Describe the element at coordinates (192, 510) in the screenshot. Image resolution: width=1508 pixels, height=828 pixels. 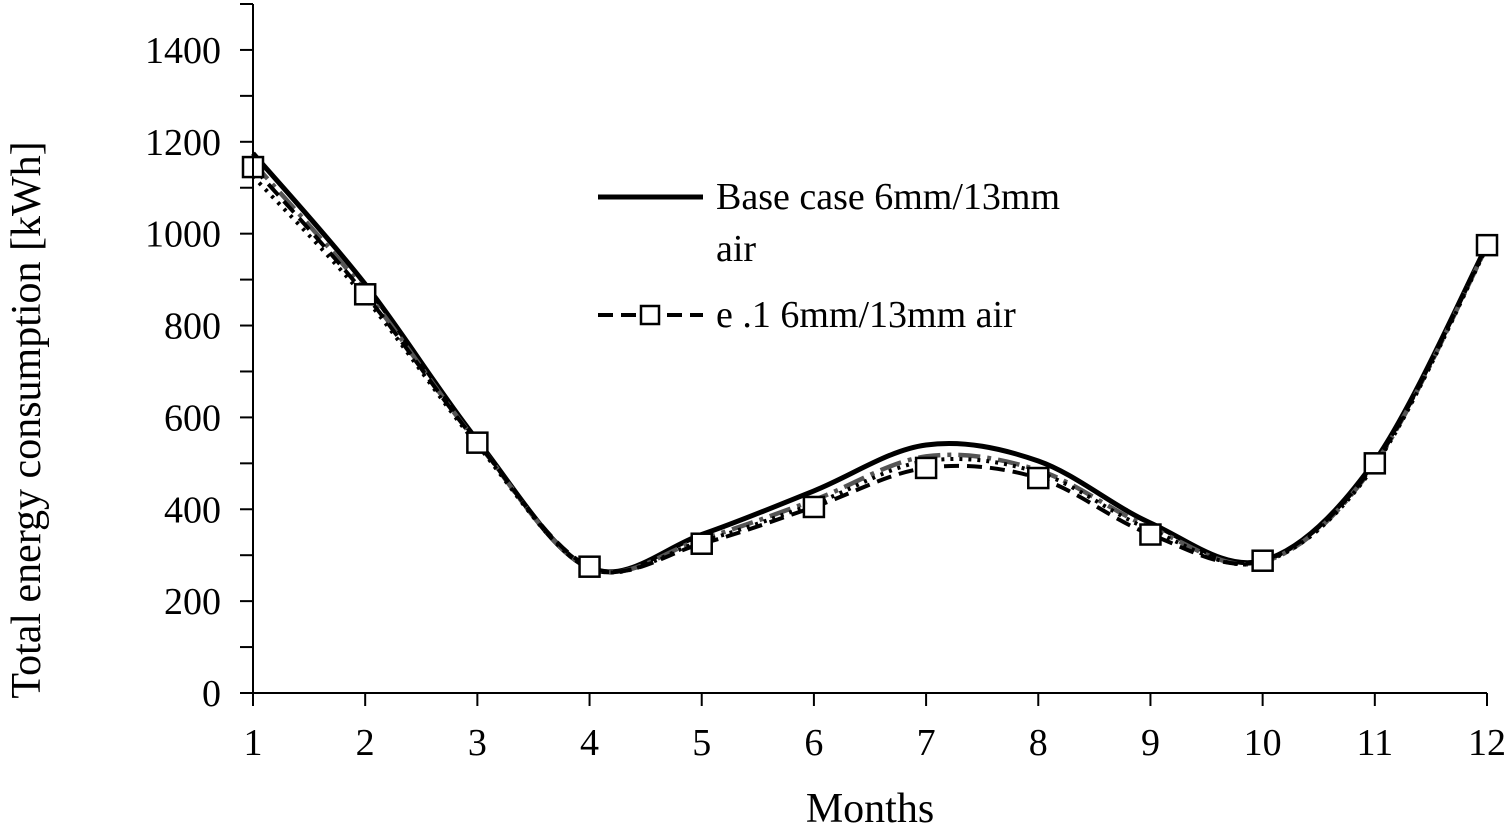
I see `y-tick-label: 400` at that location.